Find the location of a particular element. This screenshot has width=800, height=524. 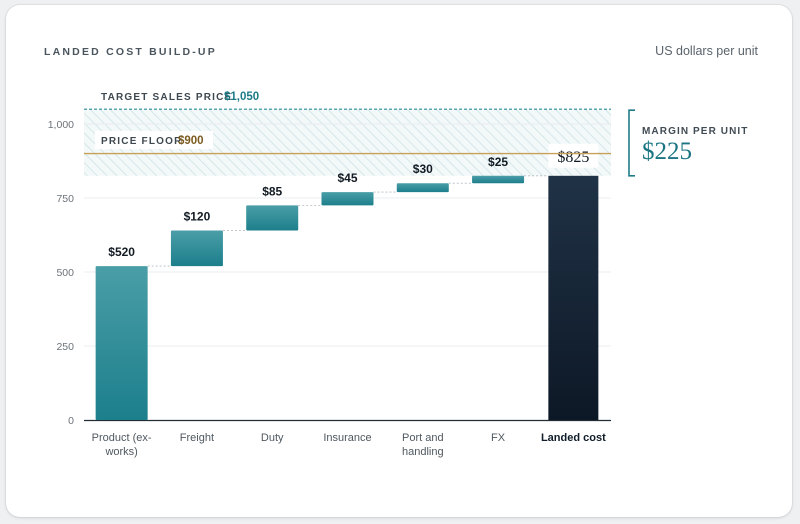

bar-value-label: $30 is located at coordinates (423, 169).